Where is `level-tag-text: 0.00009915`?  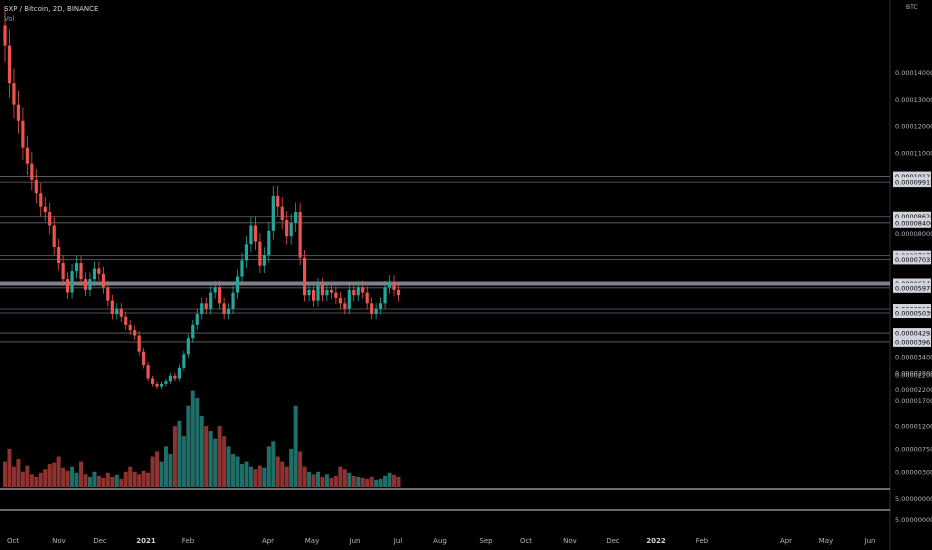
level-tag-text: 0.00009915 is located at coordinates (913, 183).